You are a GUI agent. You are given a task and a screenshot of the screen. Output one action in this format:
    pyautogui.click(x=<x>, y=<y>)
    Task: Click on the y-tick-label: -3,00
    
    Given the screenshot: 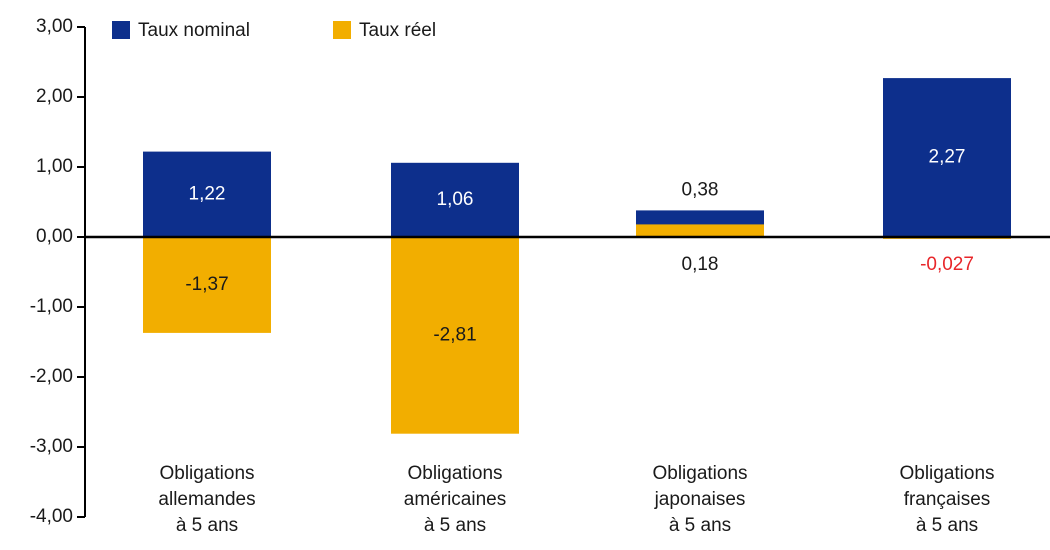 What is the action you would take?
    pyautogui.click(x=51, y=446)
    